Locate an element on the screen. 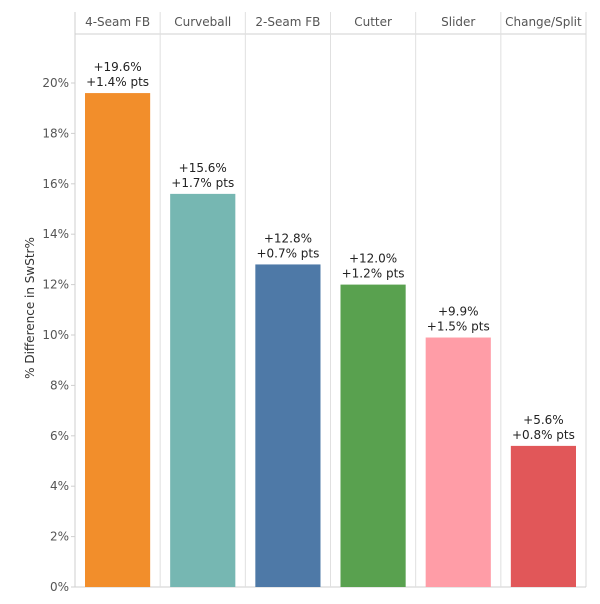  y-tick-label: 8% is located at coordinates (59, 385).